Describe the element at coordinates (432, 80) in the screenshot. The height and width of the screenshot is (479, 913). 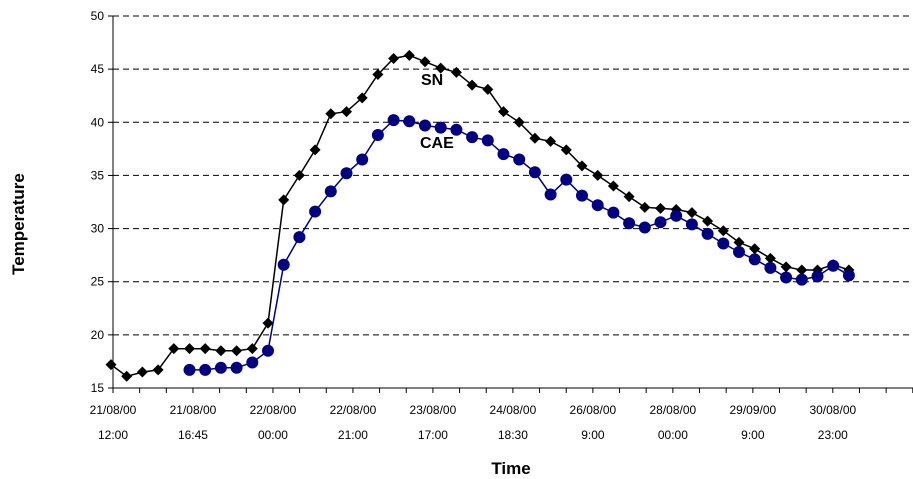
I see `series-label-sn: SN` at that location.